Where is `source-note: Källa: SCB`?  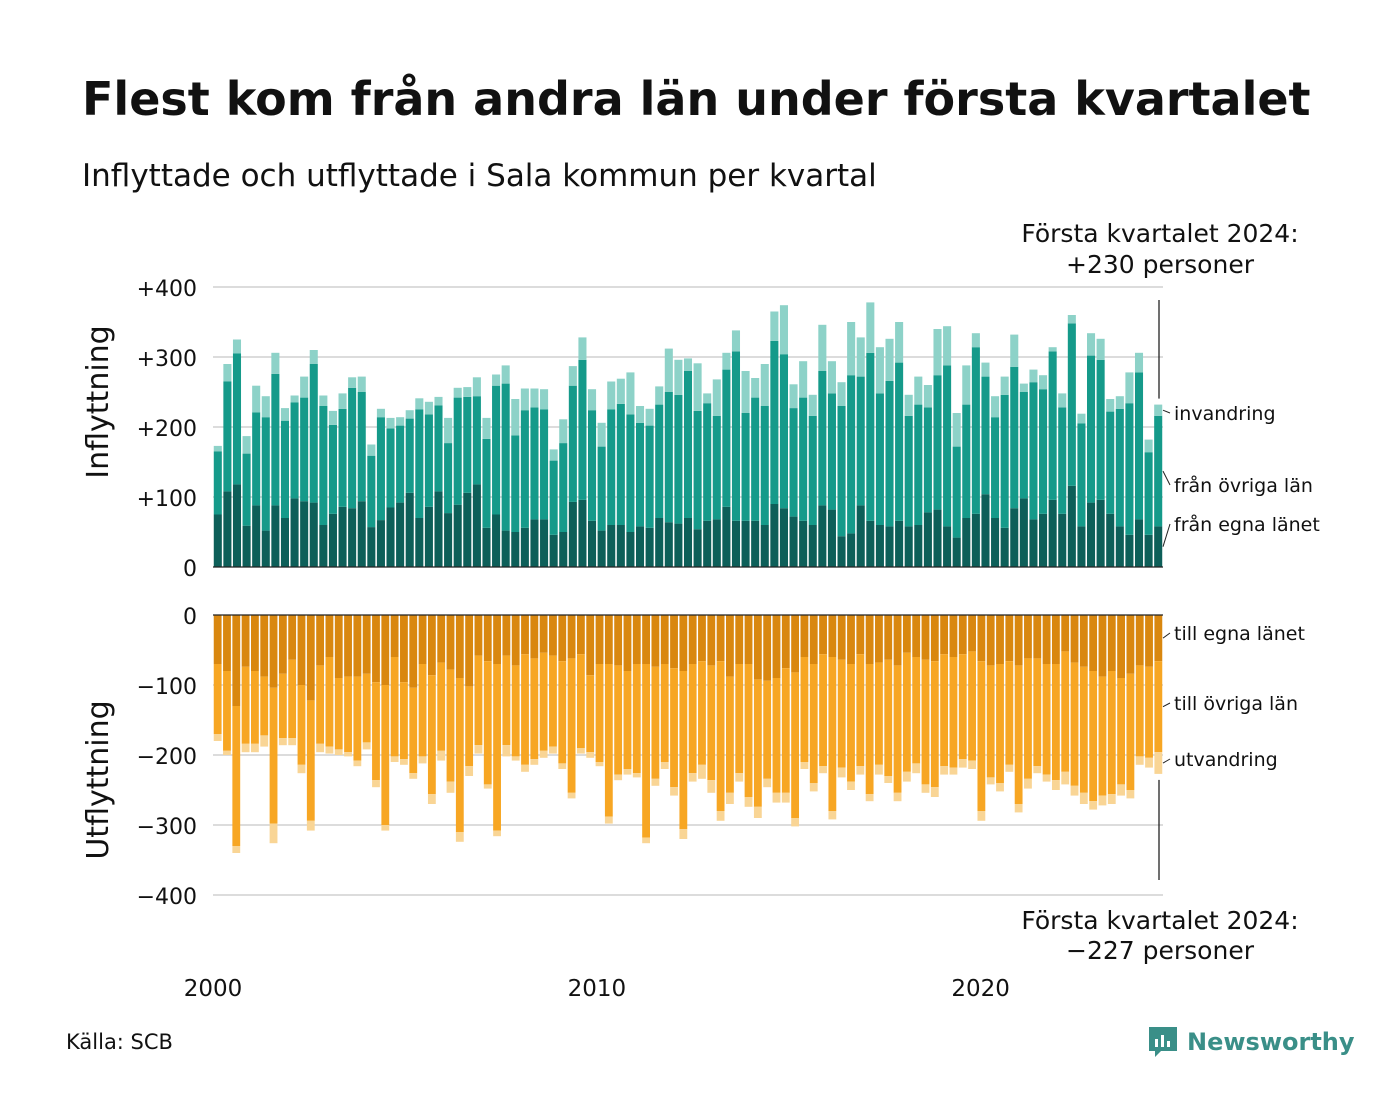
source-note: Källa: SCB is located at coordinates (119, 1042).